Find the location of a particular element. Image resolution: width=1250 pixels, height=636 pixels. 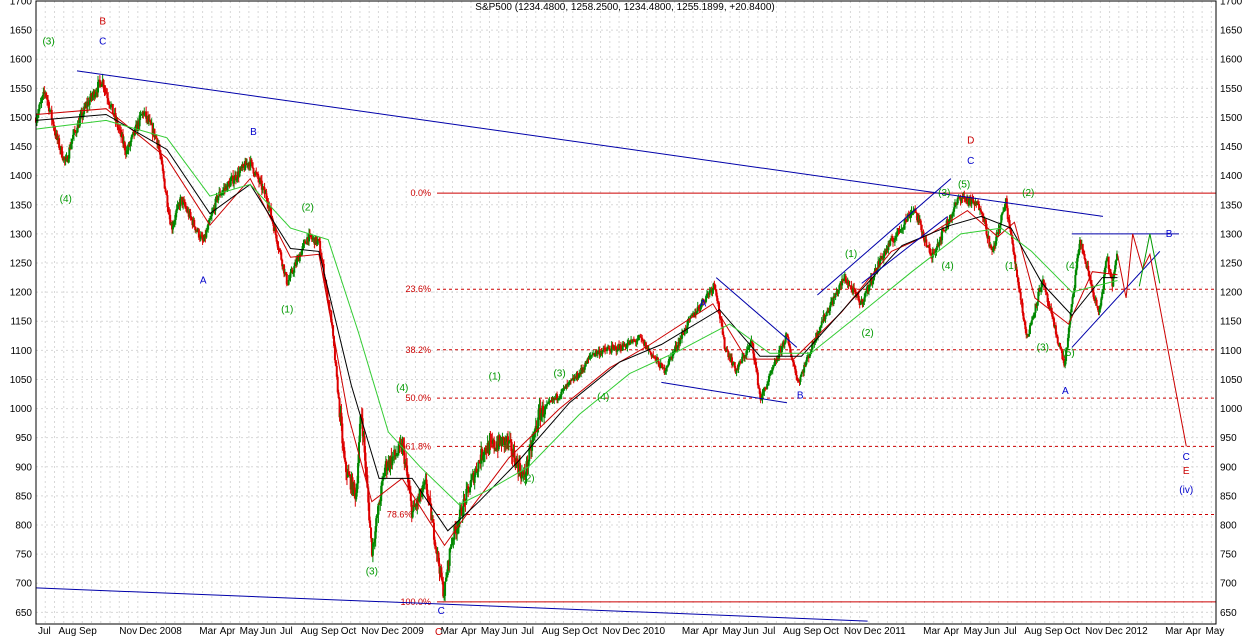

x-tick-label: Nov is located at coordinates (128, 631).